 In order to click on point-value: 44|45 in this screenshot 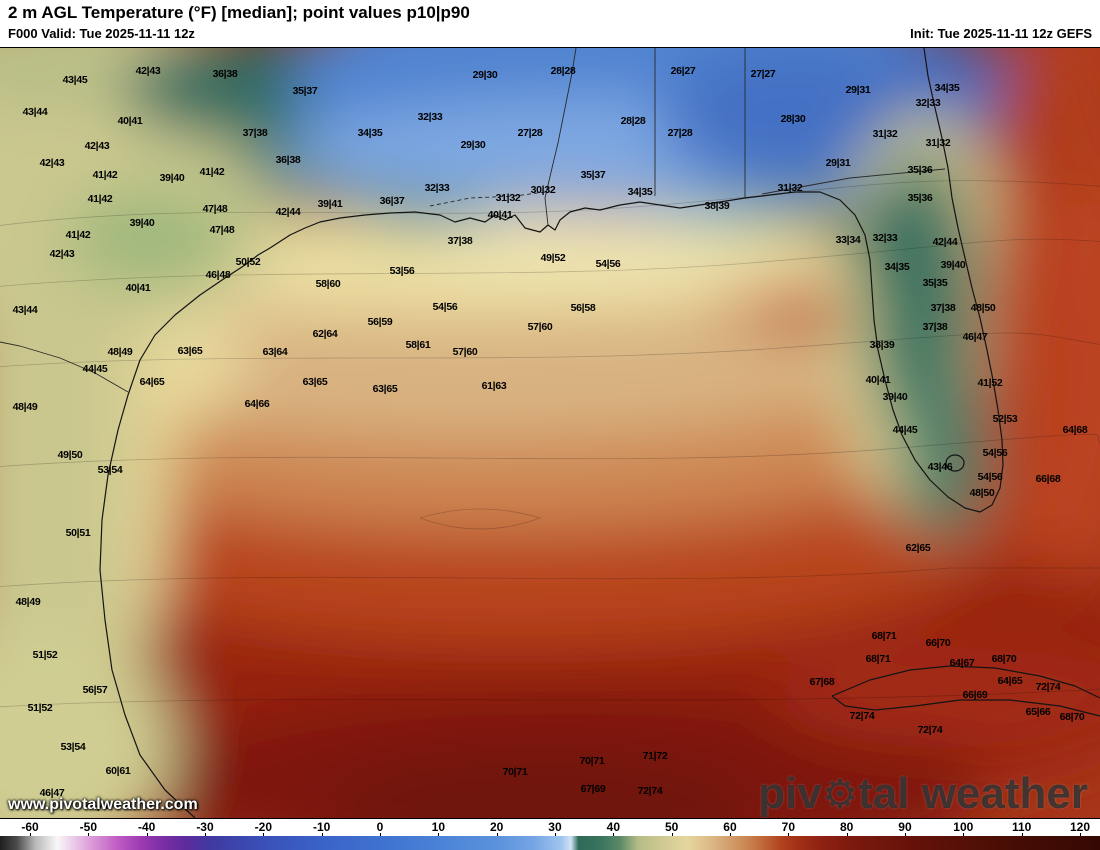, I will do `click(905, 429)`.